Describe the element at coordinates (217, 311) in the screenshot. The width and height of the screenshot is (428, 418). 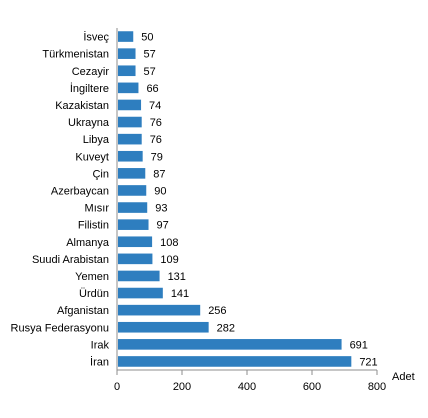
I see `value-label: 256` at that location.